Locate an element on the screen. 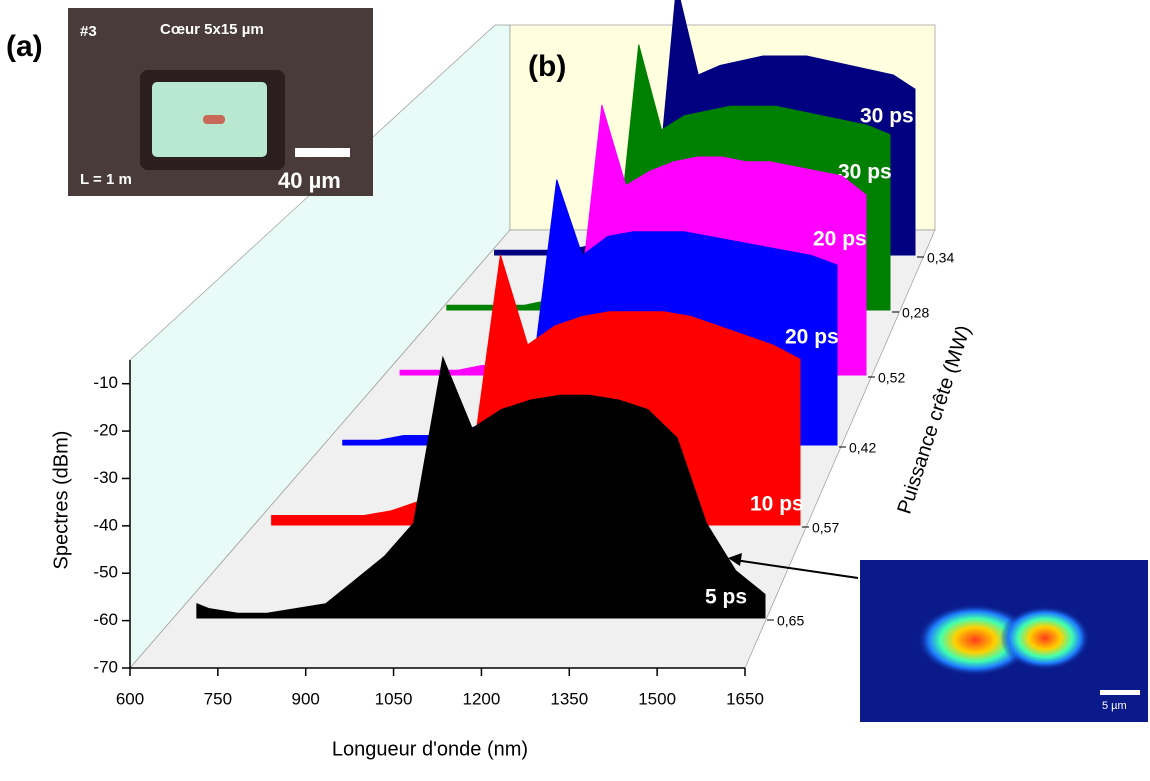  y-axis-title: Spectres (dBm) is located at coordinates (61, 500).